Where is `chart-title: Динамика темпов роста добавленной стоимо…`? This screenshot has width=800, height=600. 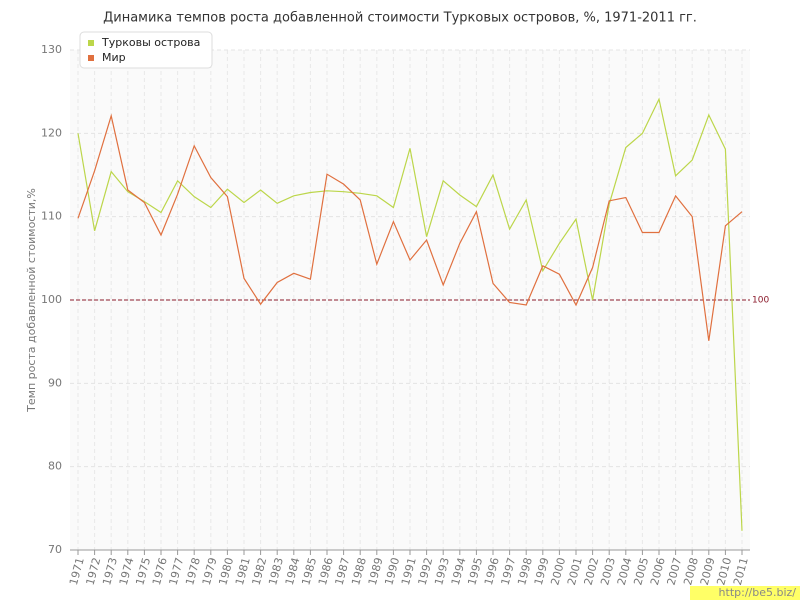 chart-title: Динамика темпов роста добавленной стоимо… is located at coordinates (400, 18).